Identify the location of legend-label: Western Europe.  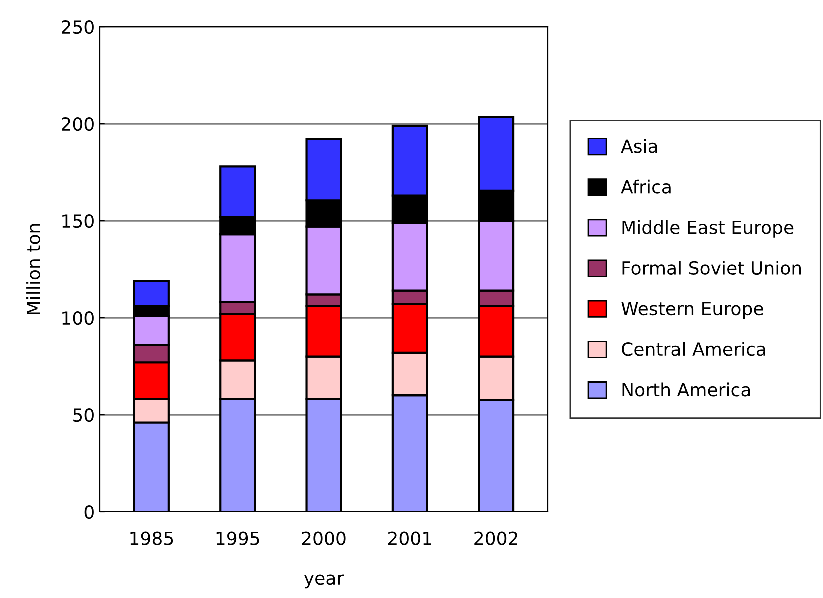
(693, 311).